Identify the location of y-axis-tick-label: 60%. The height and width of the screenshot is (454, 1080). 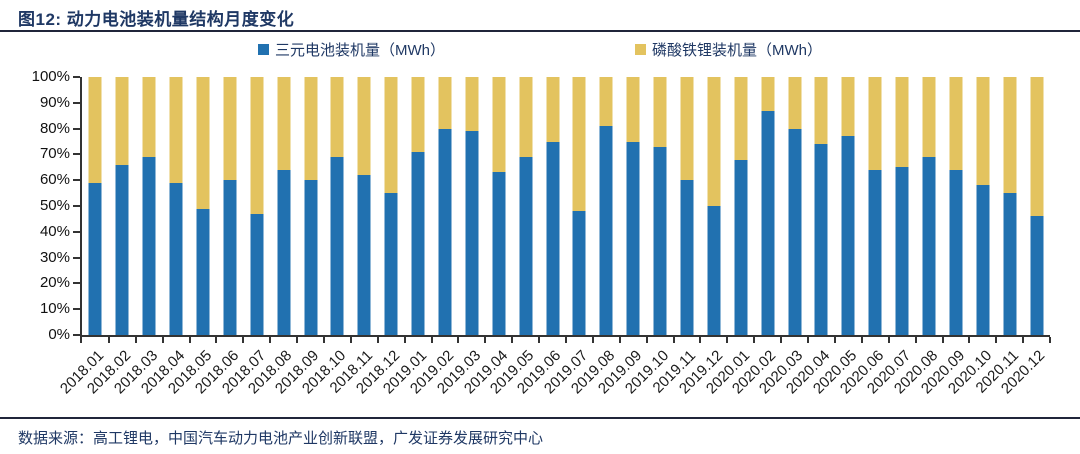
(54, 180).